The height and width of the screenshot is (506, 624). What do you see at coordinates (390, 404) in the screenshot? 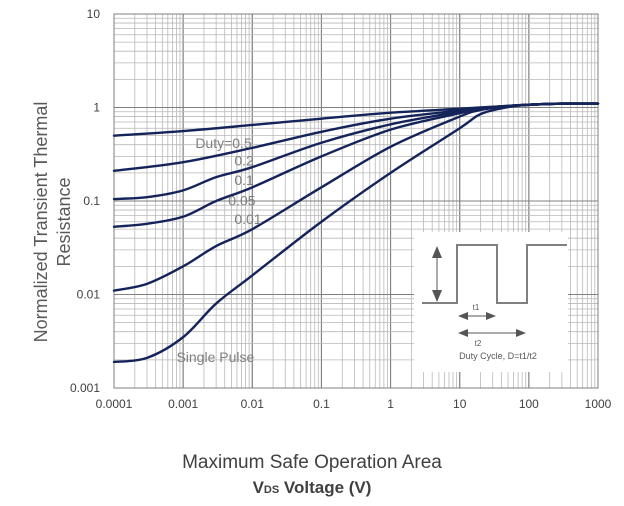
I see `x-tick-label: 1` at bounding box center [390, 404].